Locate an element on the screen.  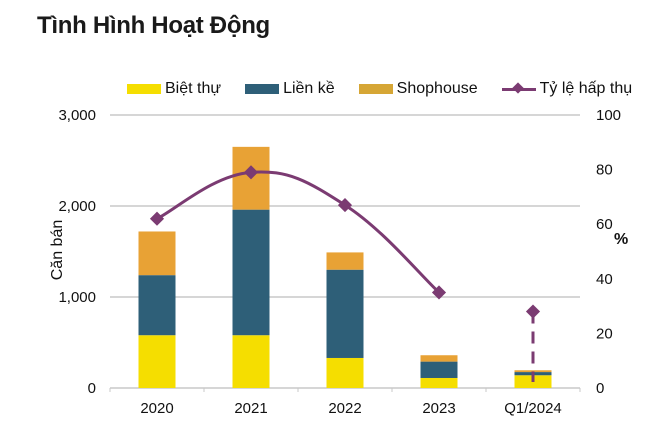
x-tick-label: 2020 is located at coordinates (156, 408).